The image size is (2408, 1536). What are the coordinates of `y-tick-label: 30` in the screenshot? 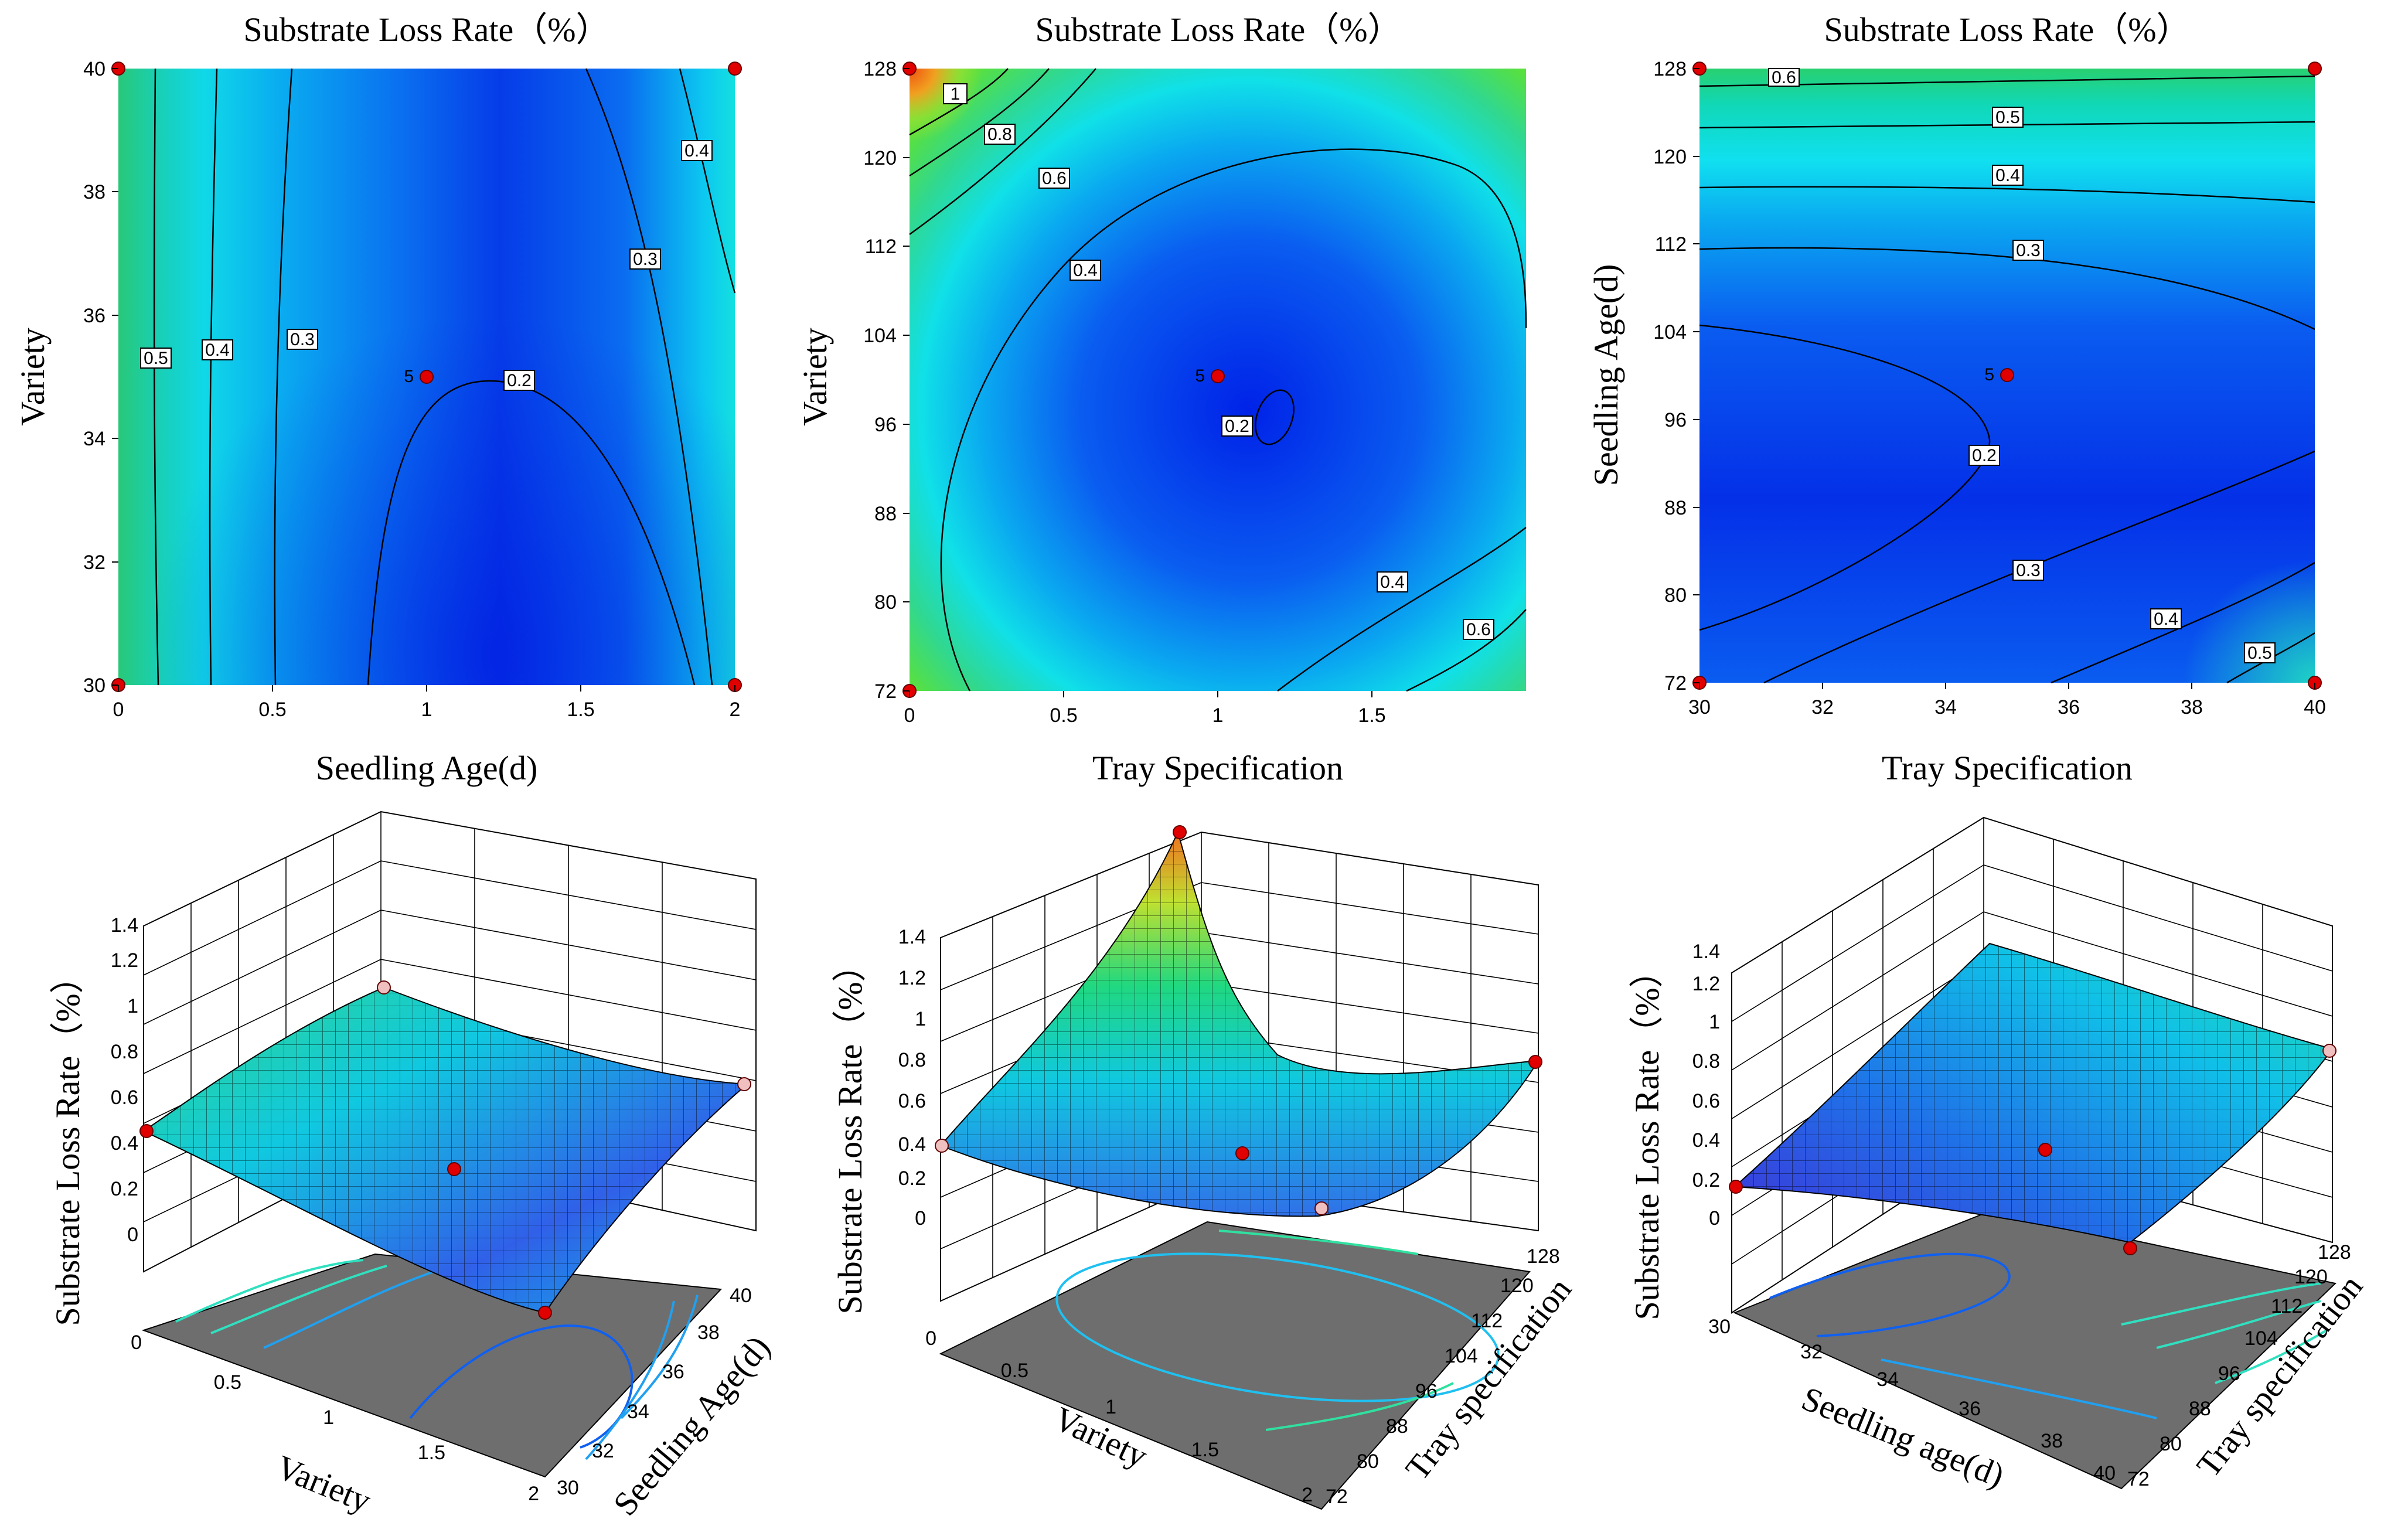 It's located at (568, 1488).